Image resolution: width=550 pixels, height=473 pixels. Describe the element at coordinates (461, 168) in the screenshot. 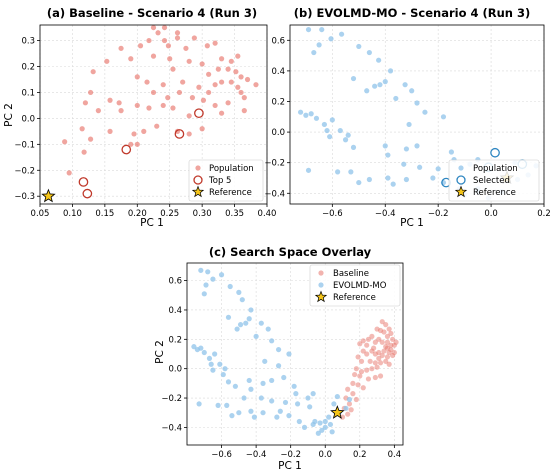

I see `legend-population-marker` at that location.